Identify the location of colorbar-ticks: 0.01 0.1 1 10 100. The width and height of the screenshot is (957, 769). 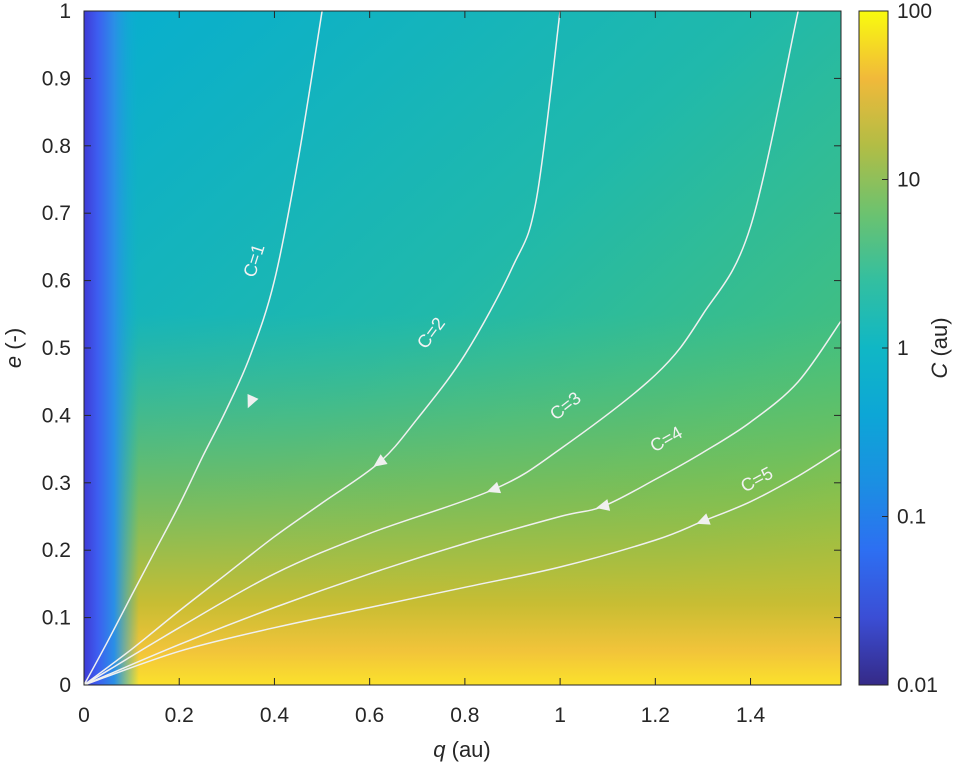
(910, 348).